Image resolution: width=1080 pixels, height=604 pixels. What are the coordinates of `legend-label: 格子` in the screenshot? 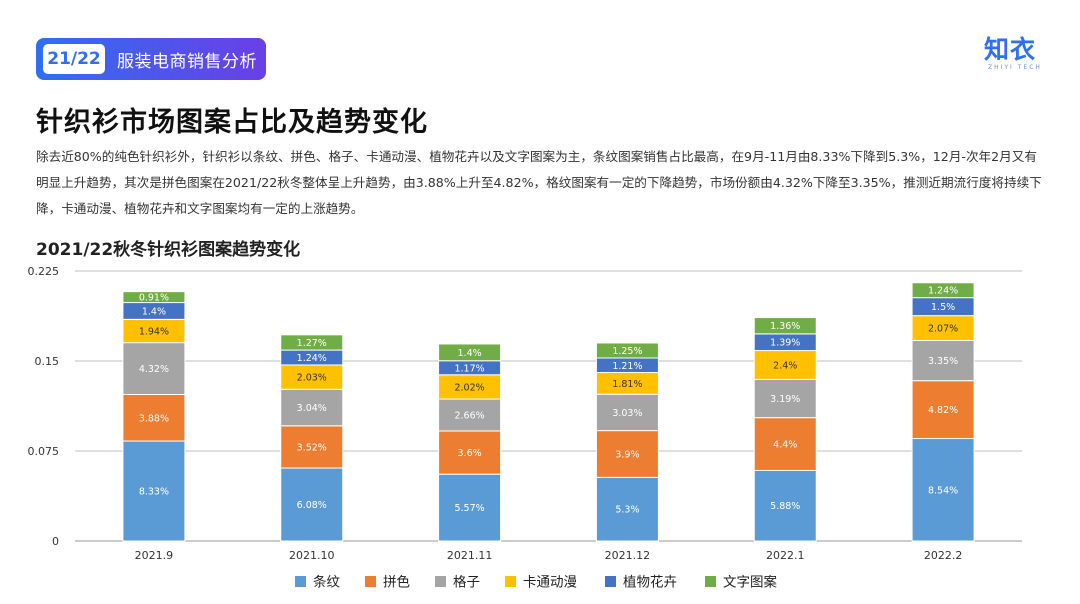 It's located at (466, 583).